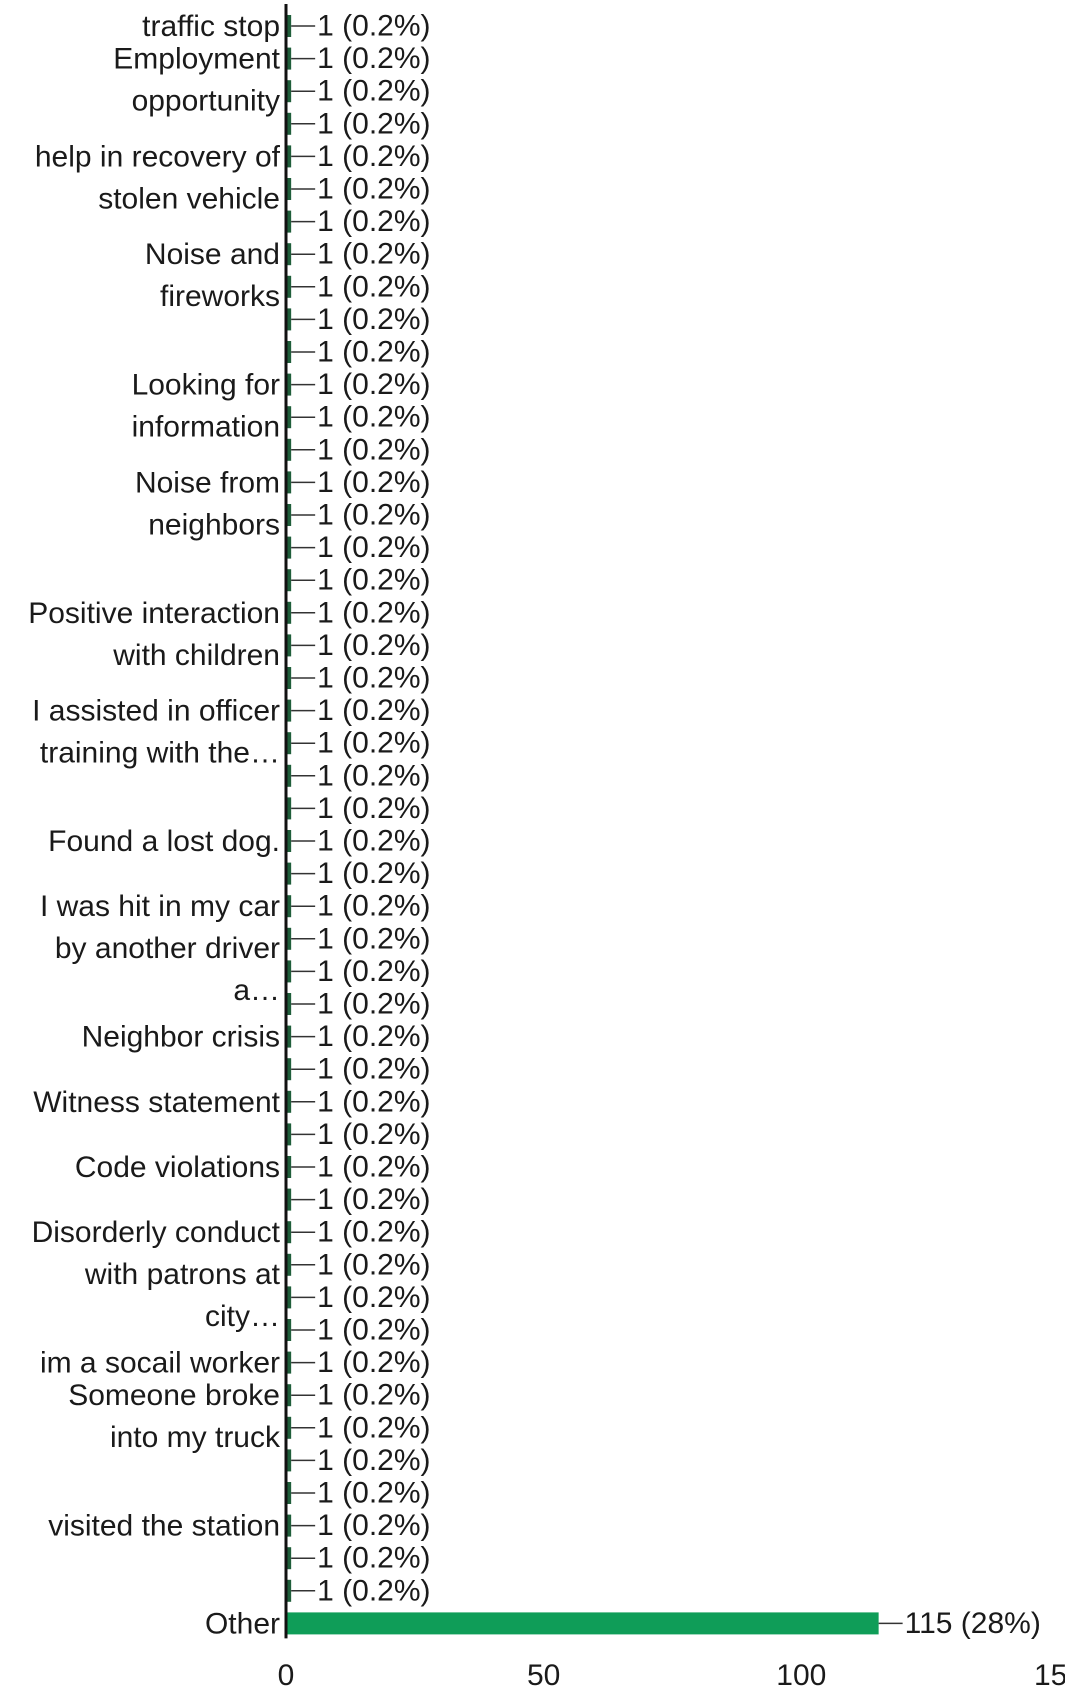  I want to click on category-label: traffic stop, so click(211, 26).